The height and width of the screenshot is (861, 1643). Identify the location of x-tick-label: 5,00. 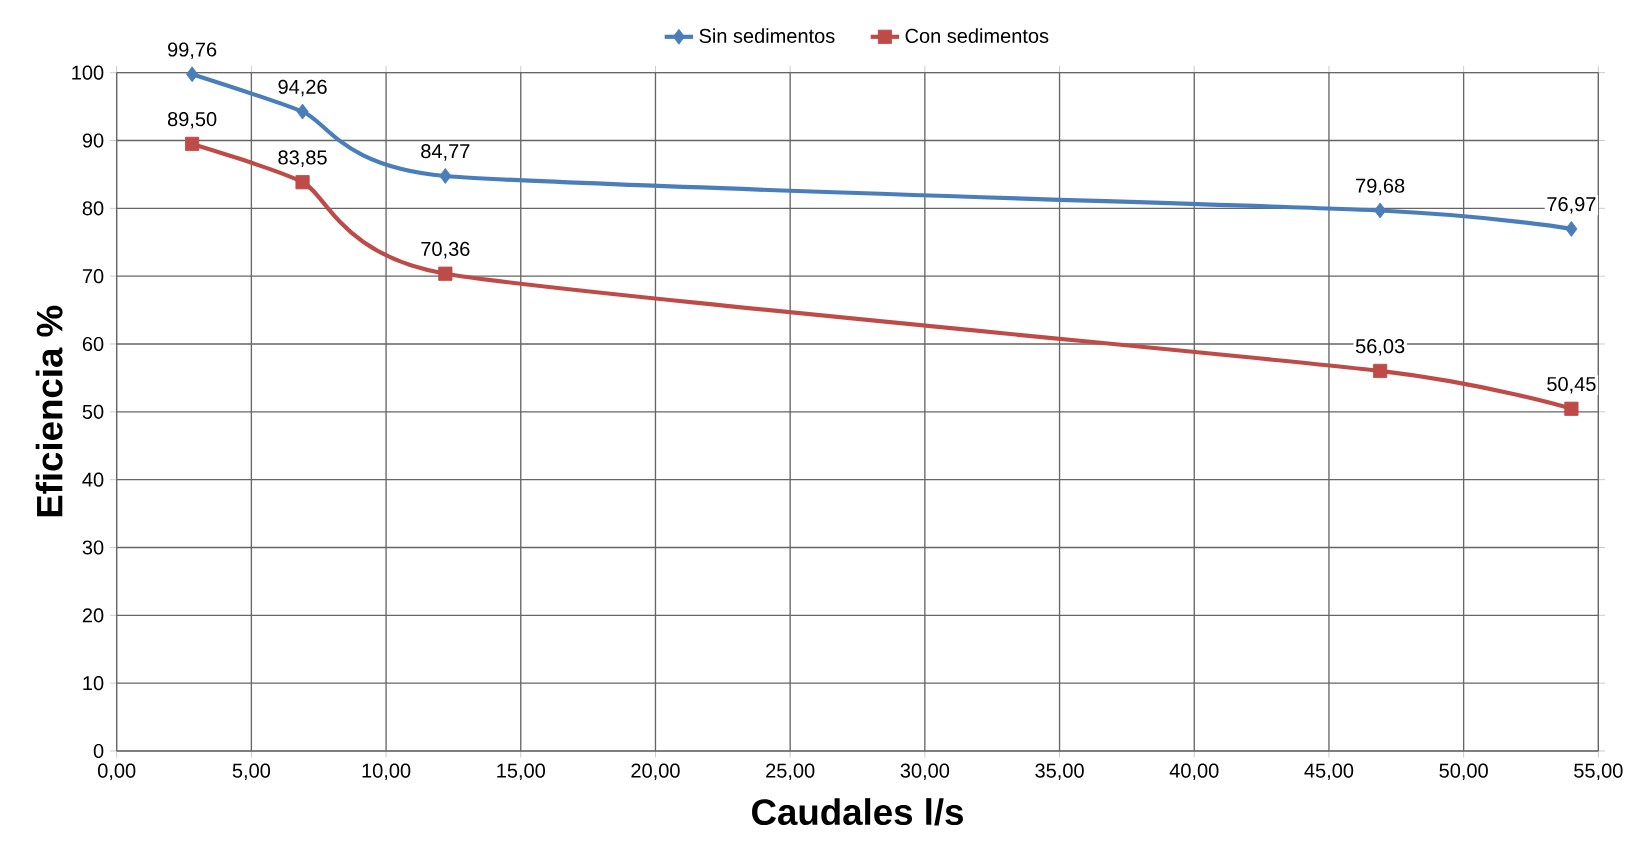
(251, 772).